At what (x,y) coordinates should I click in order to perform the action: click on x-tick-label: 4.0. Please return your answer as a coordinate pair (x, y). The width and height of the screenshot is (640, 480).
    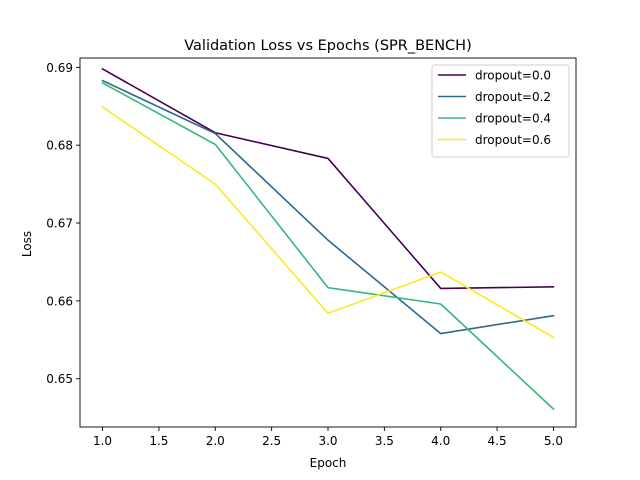
    Looking at the image, I should click on (440, 441).